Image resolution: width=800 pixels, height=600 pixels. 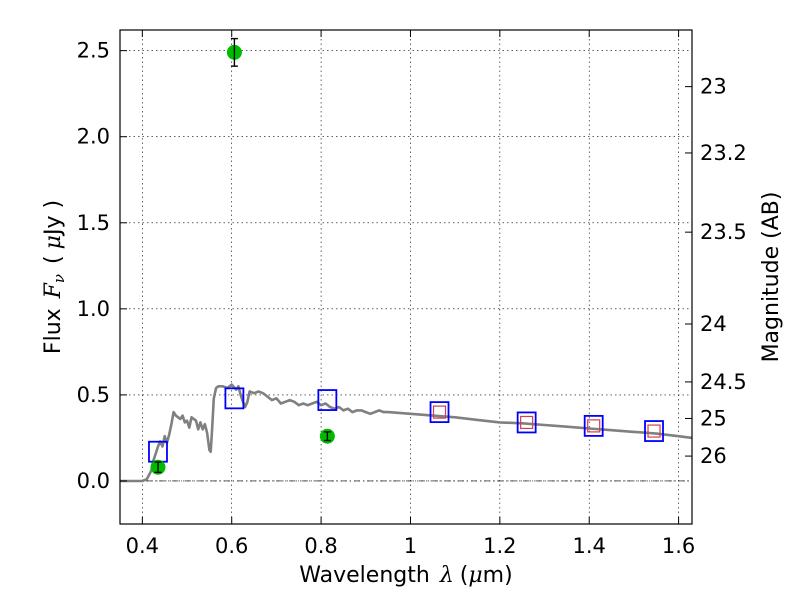 I want to click on magnitude-tick-label: 24, so click(x=713, y=324).